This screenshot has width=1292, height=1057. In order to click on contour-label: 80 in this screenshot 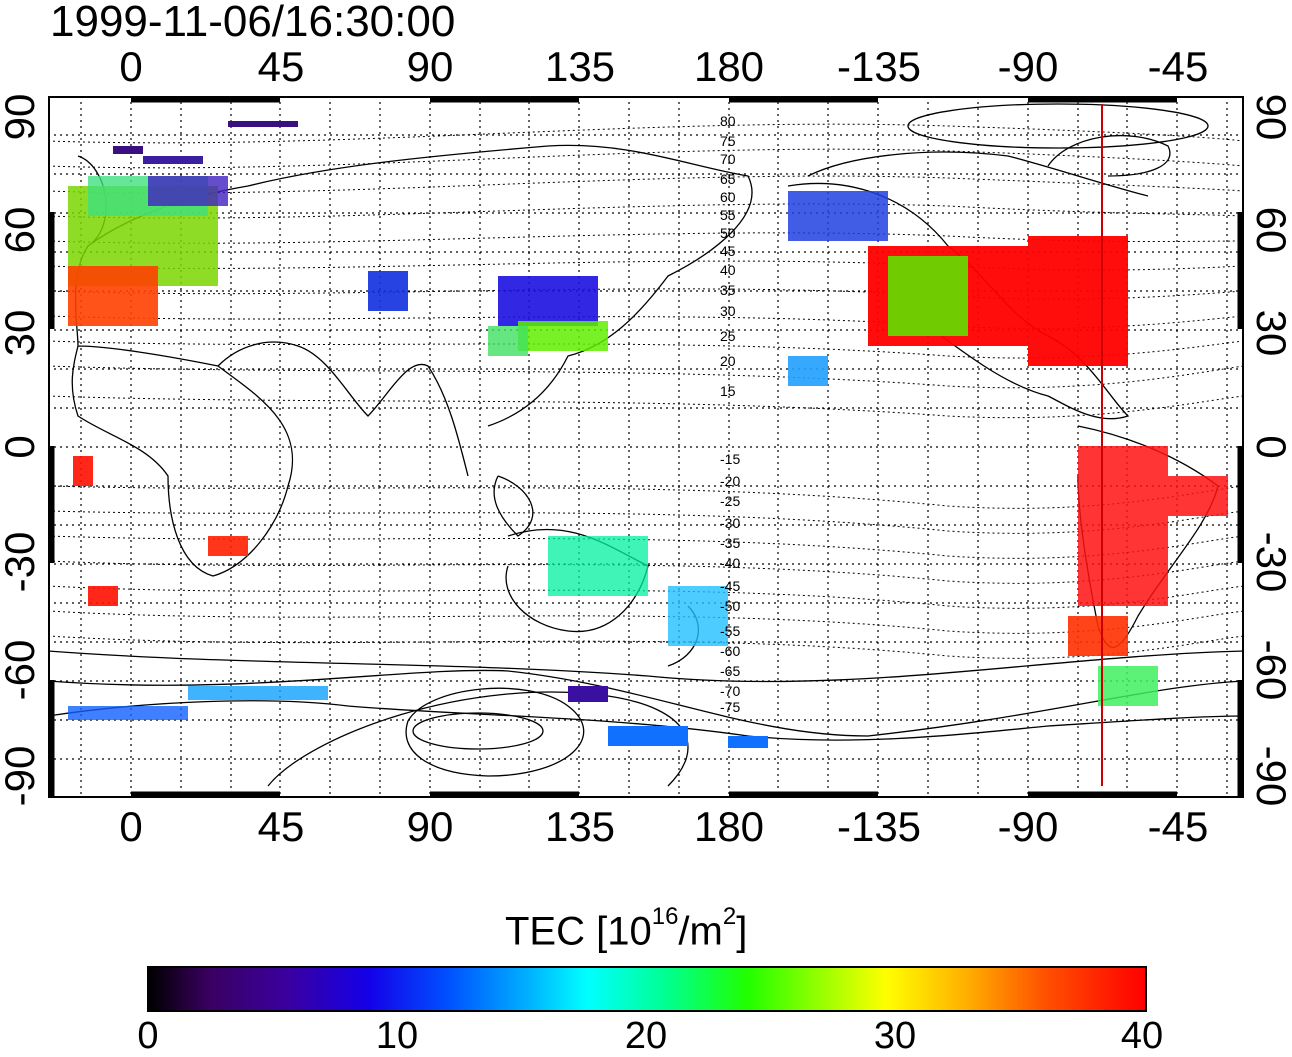, I will do `click(728, 121)`.